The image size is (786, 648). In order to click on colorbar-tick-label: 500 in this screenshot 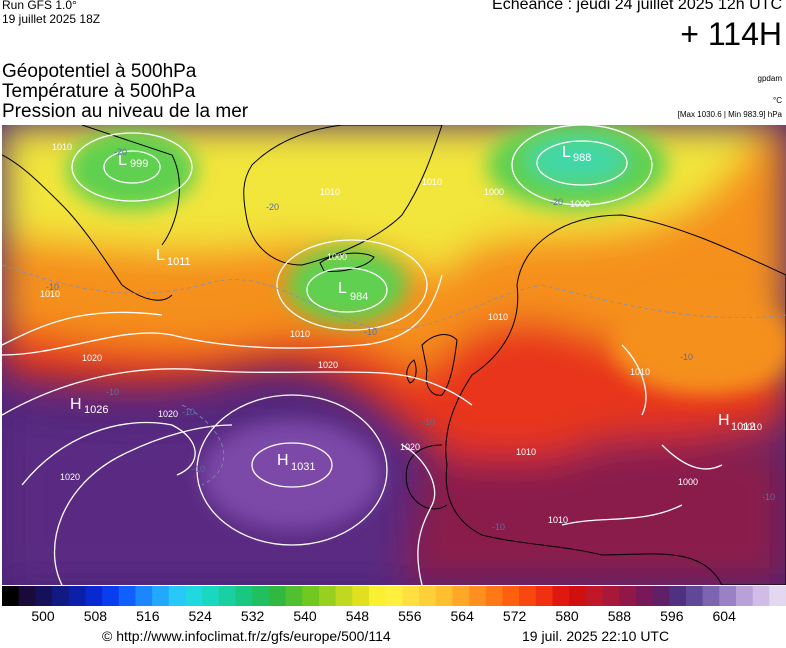, I will do `click(43, 616)`.